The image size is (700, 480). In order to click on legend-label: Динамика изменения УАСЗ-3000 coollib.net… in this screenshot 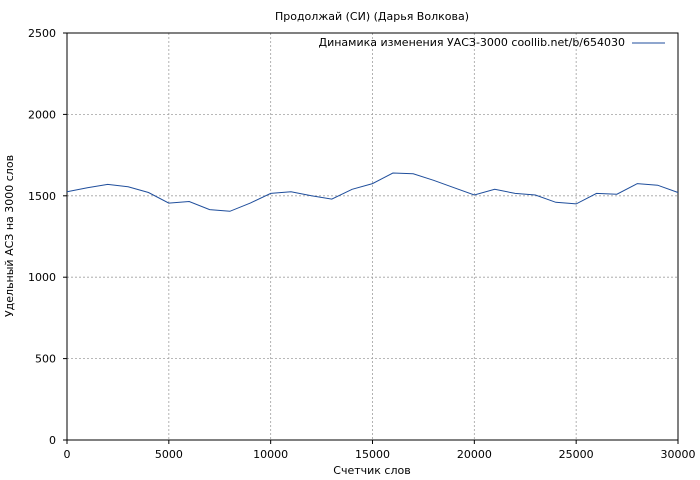, I will do `click(472, 42)`.